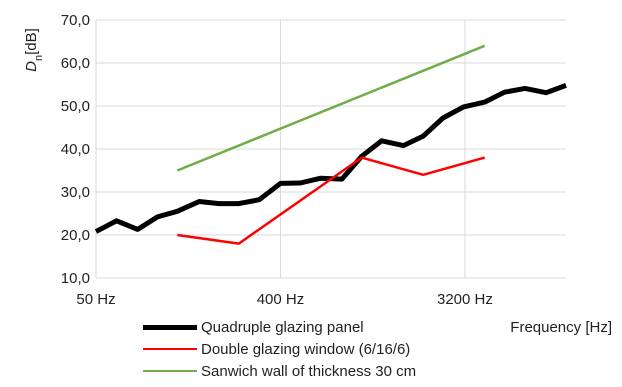 Image resolution: width=622 pixels, height=387 pixels. Describe the element at coordinates (31, 66) in the screenshot. I see `y-axis-title-base: D` at that location.